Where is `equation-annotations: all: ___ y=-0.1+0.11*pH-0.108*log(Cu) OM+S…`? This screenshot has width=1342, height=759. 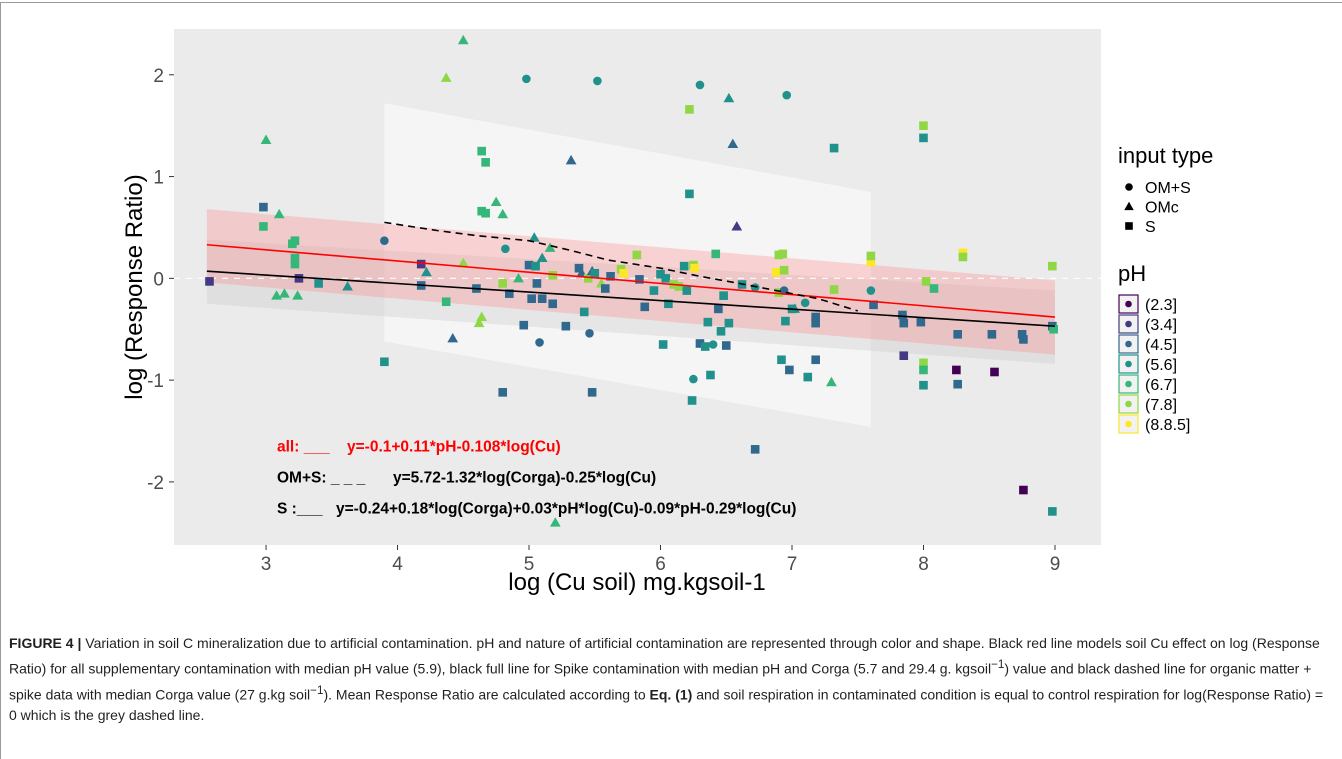
equation-annotations: all: ___ y=-0.1+0.11*pH-0.108*log(Cu) OM+S… is located at coordinates (536, 477).